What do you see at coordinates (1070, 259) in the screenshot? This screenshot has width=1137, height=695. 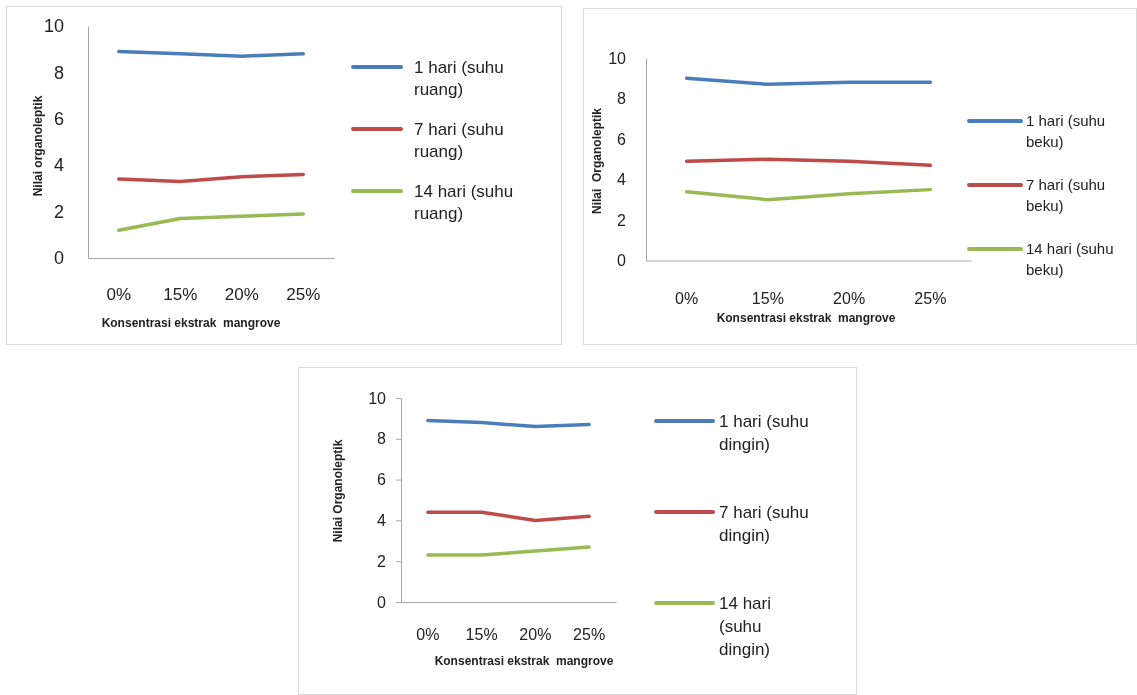 I see `legend-label: 14 hari (suhu beku)` at bounding box center [1070, 259].